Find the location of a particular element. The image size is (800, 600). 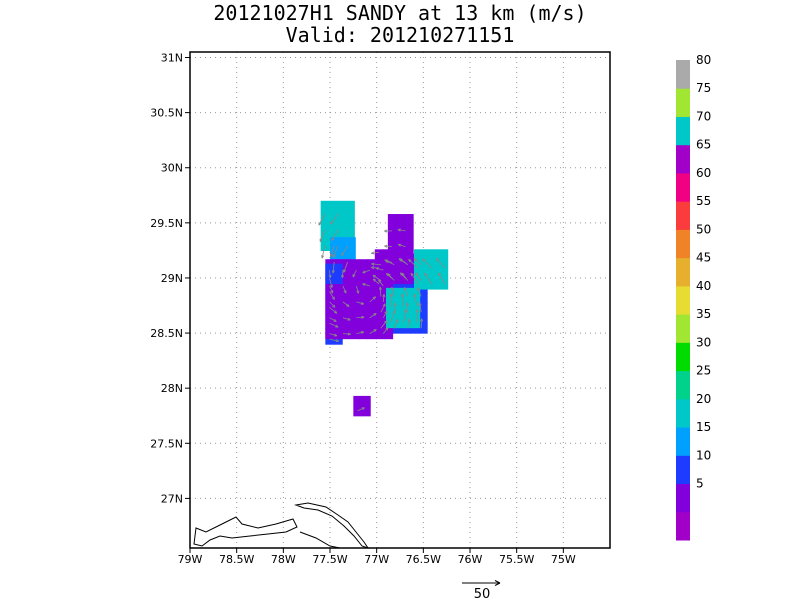

y-tick-label: 28.5N is located at coordinates (166, 333).